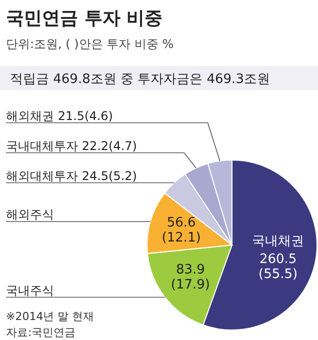  What do you see at coordinates (278, 274) in the screenshot?
I see `value-label: (55.5)` at bounding box center [278, 274].